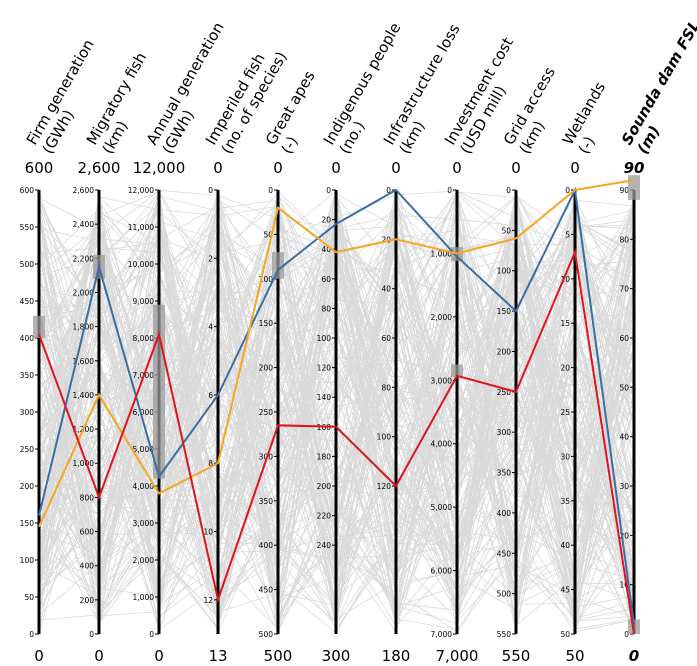 The width and height of the screenshot is (697, 666). I want to click on tick-label: 8,000, so click(144, 338).